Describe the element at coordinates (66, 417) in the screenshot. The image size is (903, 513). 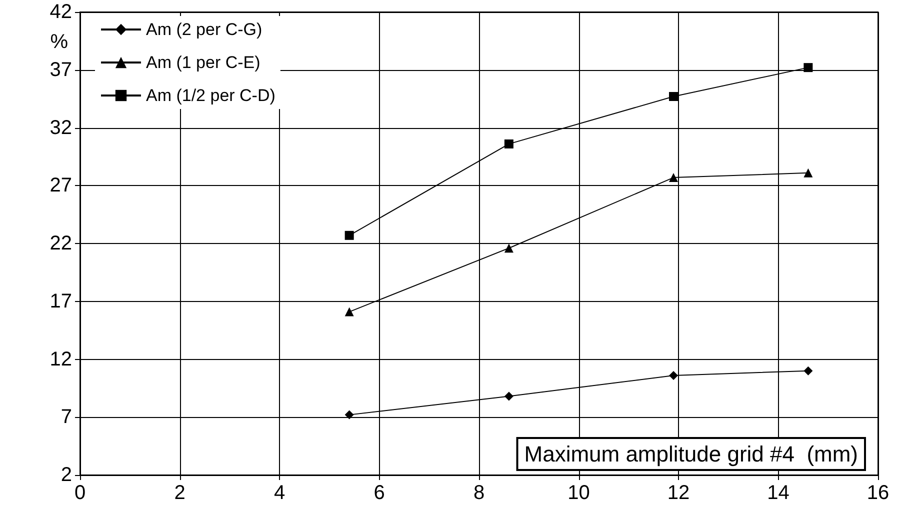
I see `y-tick-label: 7` at that location.